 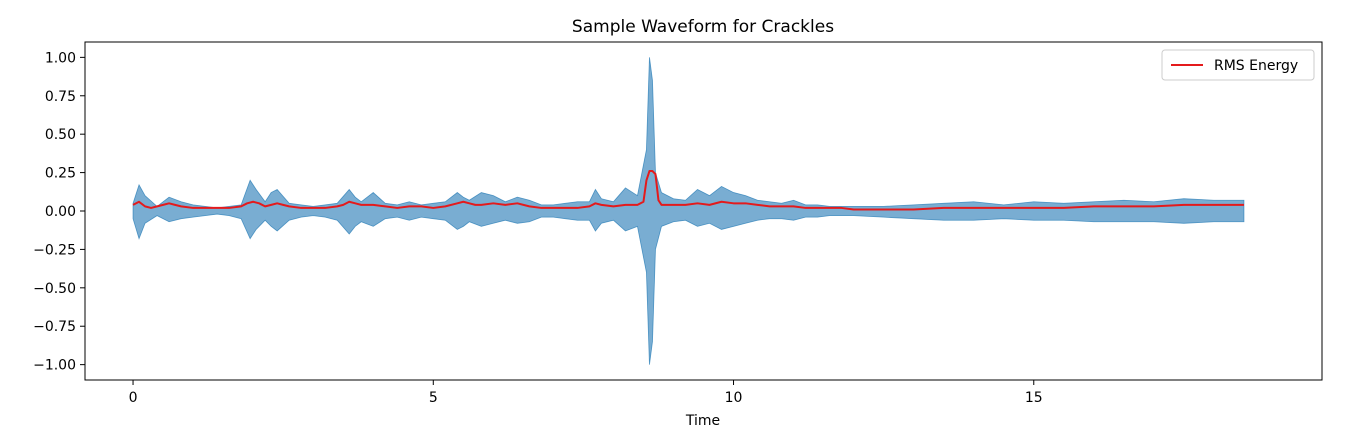 What do you see at coordinates (688, 190) in the screenshot?
I see `rms-energy-line` at bounding box center [688, 190].